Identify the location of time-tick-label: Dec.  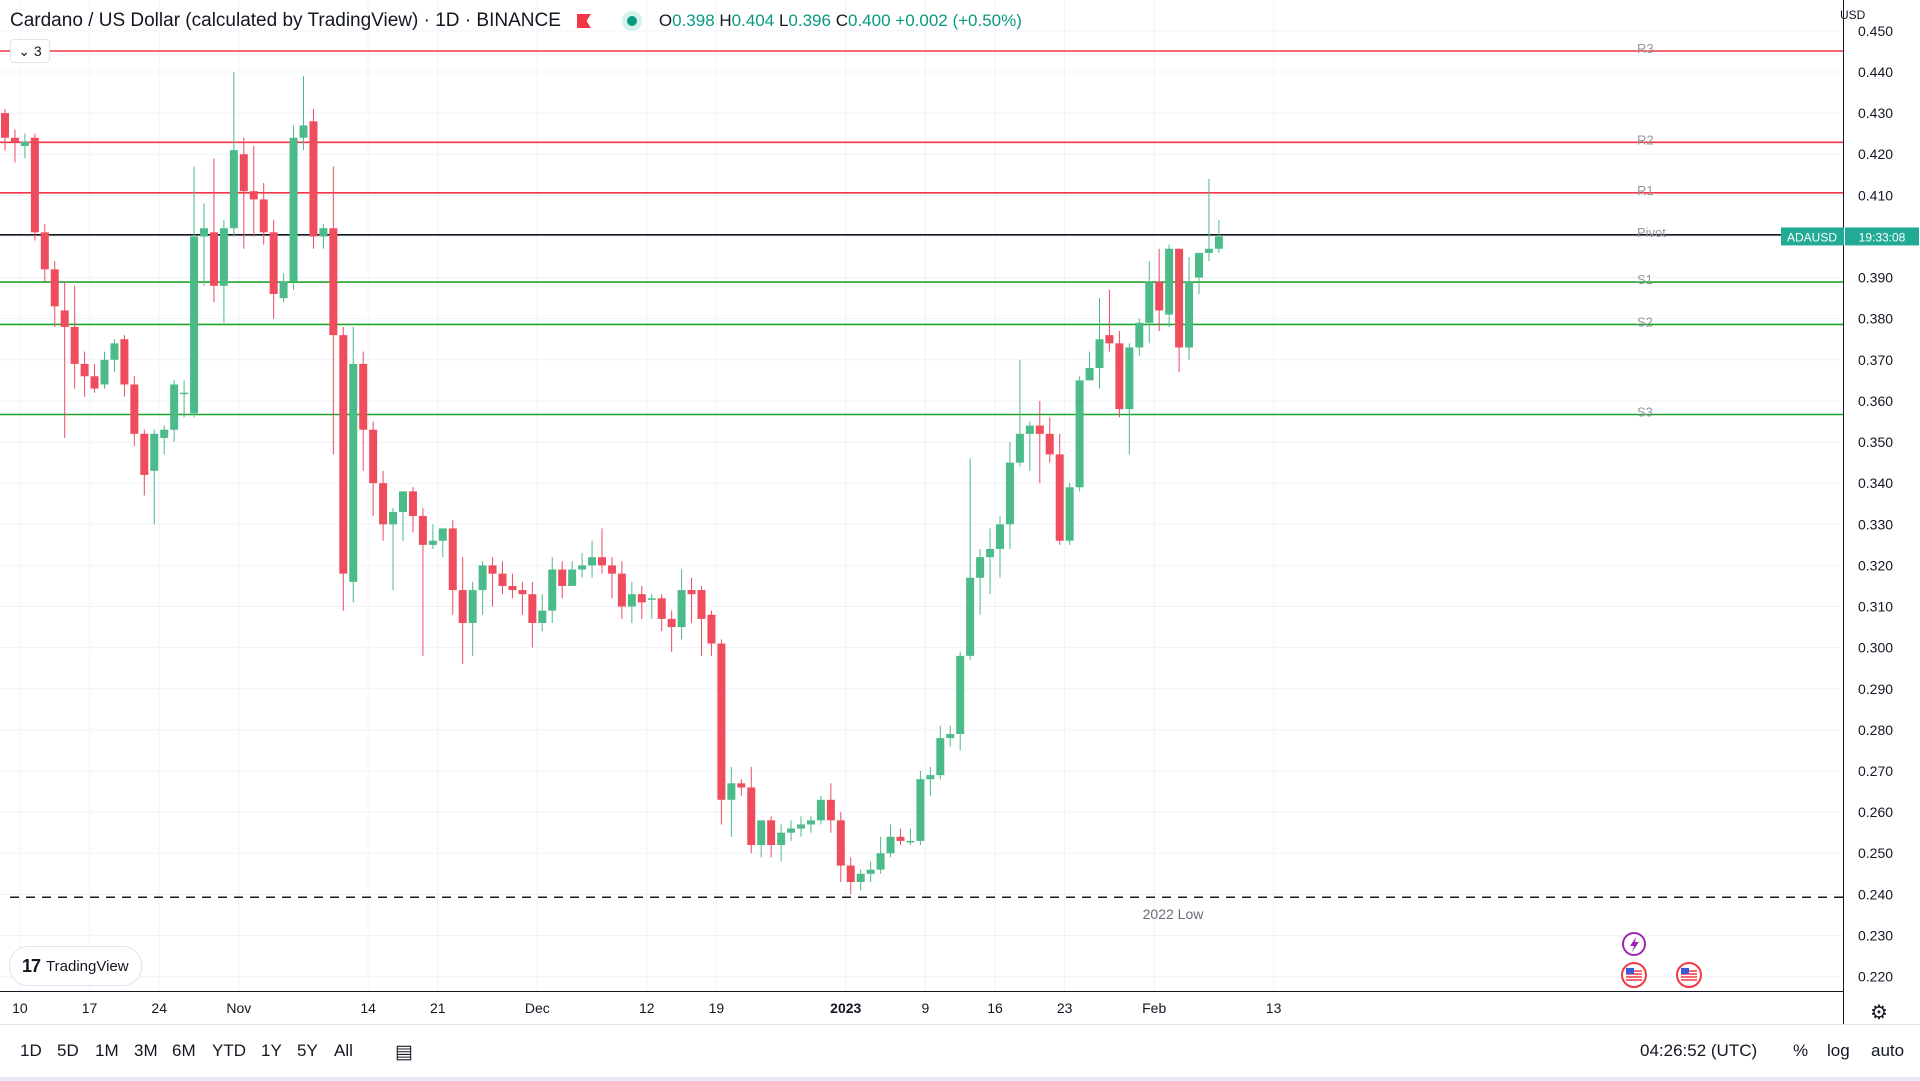
(537, 1008).